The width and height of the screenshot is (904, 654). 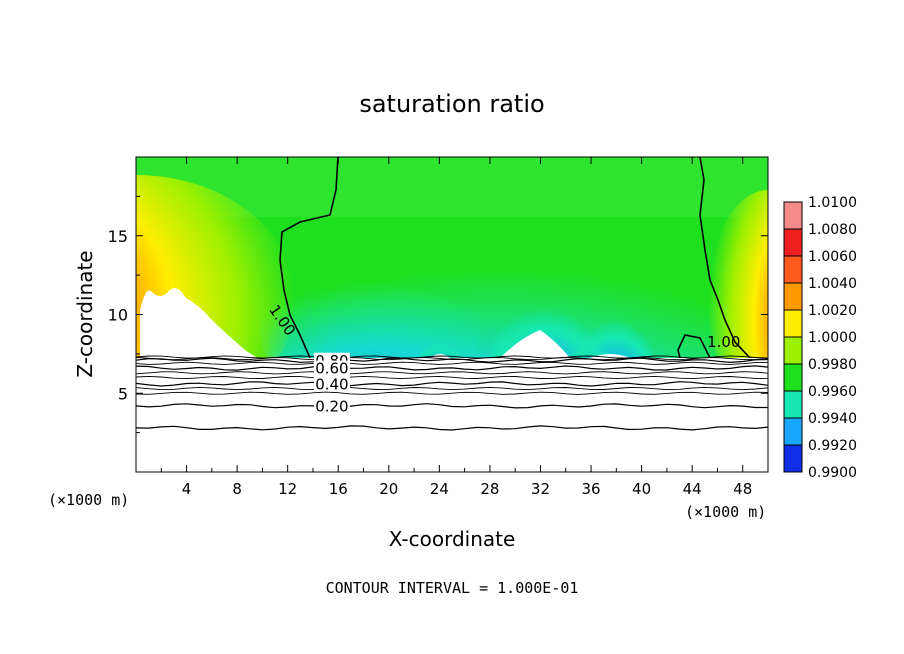 I want to click on white-area-left, so click(x=199, y=323).